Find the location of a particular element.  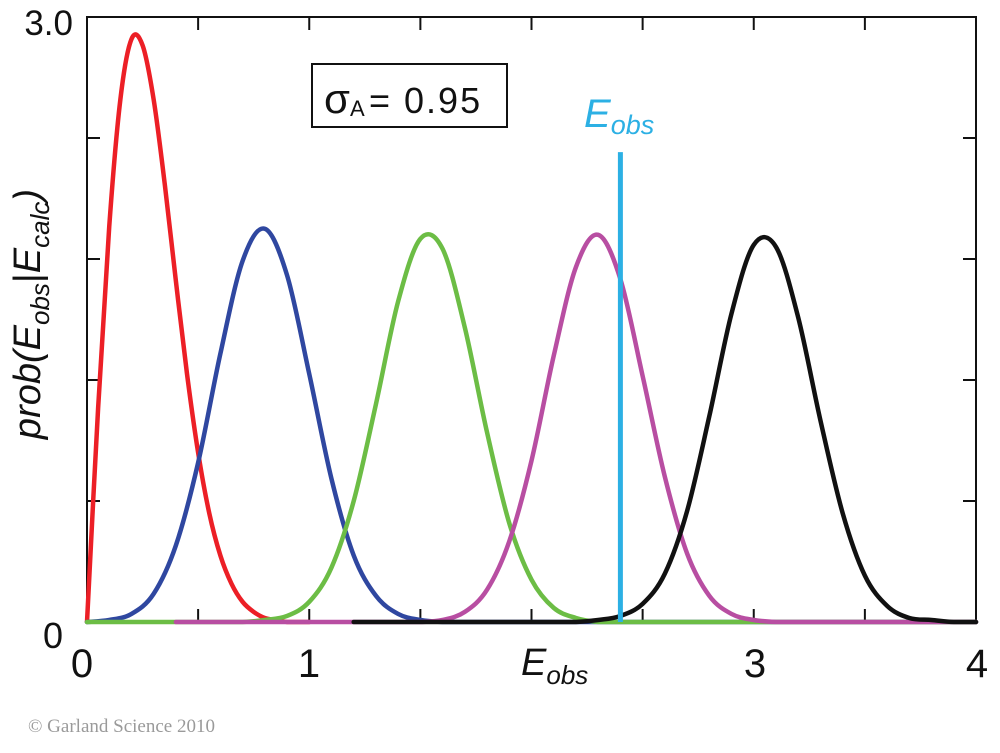

y-tick-label-top: 3.0 is located at coordinates (48, 23).